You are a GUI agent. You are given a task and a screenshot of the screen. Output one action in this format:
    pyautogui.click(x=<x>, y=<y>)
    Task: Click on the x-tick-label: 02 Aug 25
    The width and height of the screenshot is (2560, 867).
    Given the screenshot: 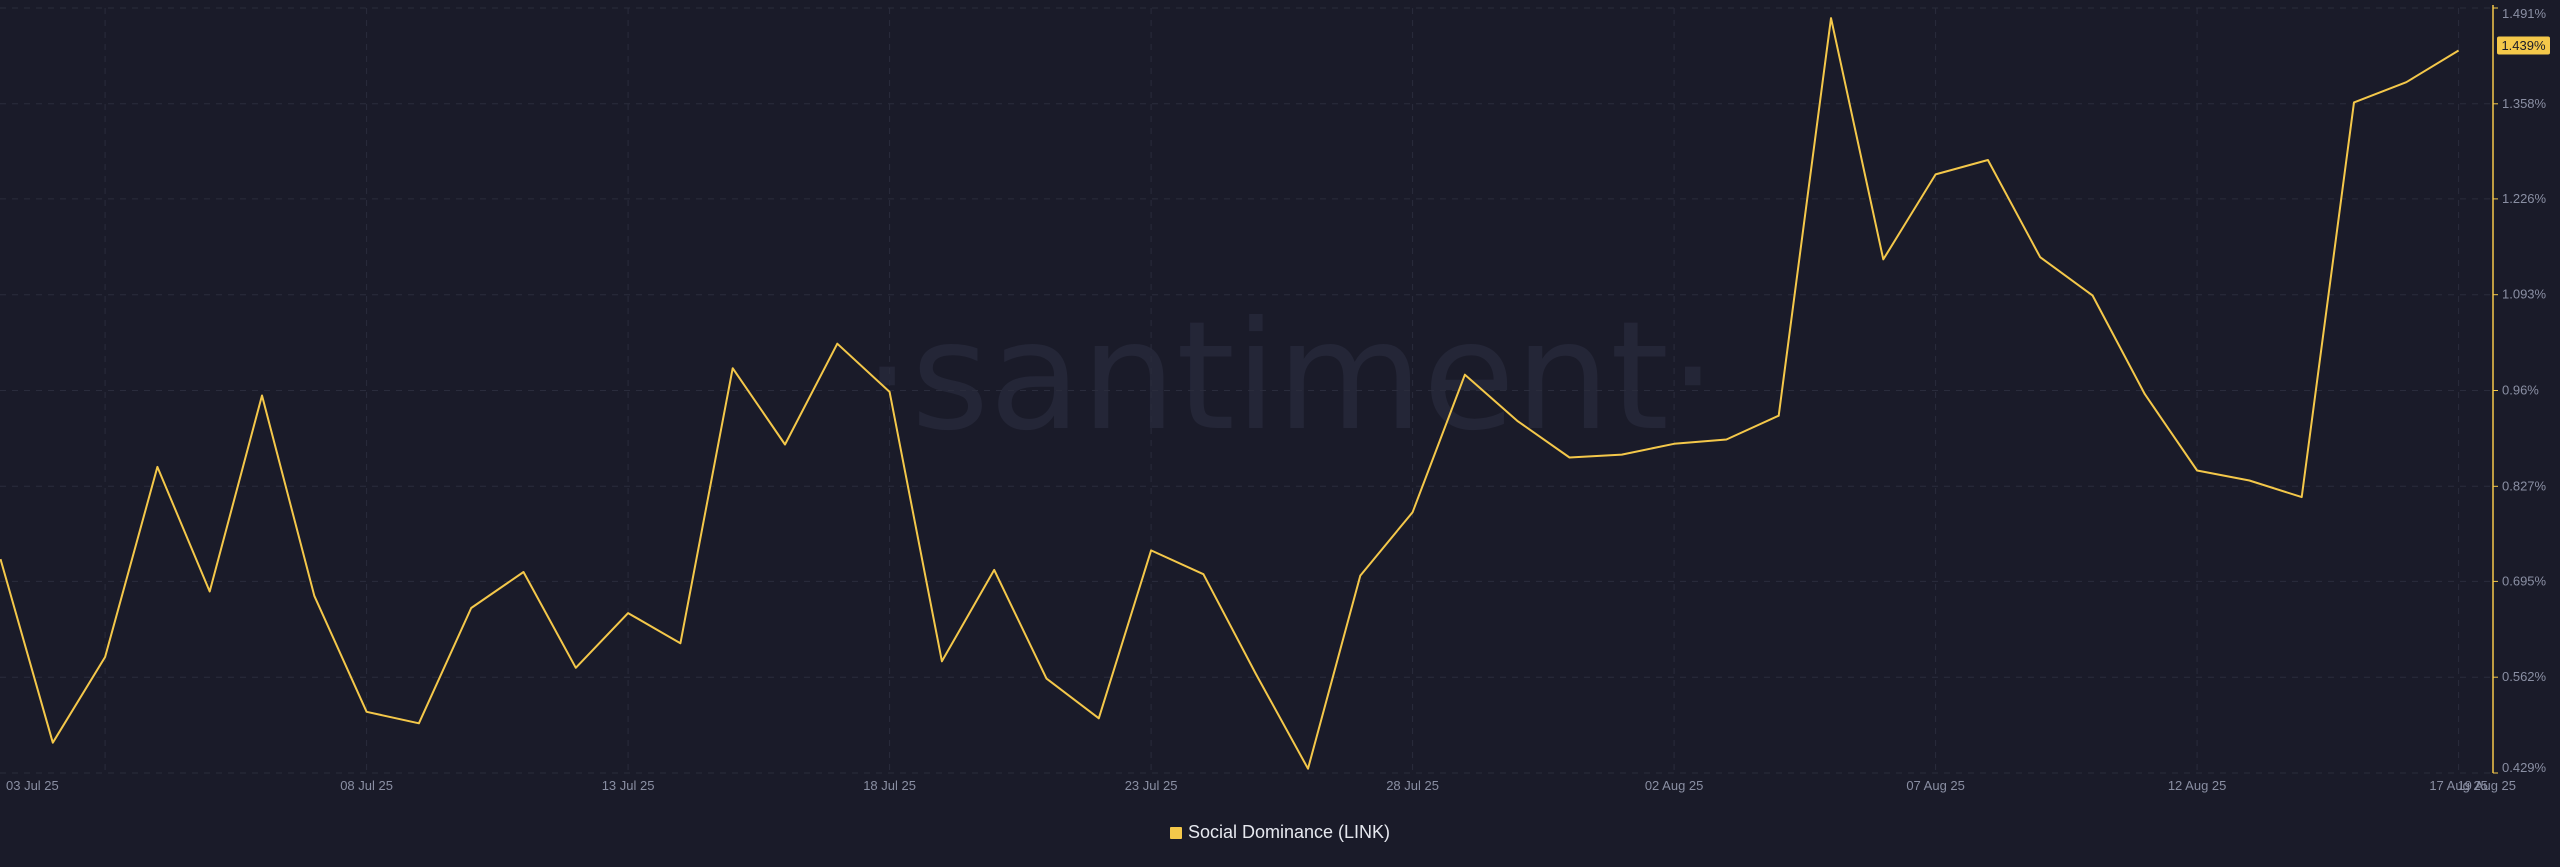 What is the action you would take?
    pyautogui.click(x=1674, y=785)
    